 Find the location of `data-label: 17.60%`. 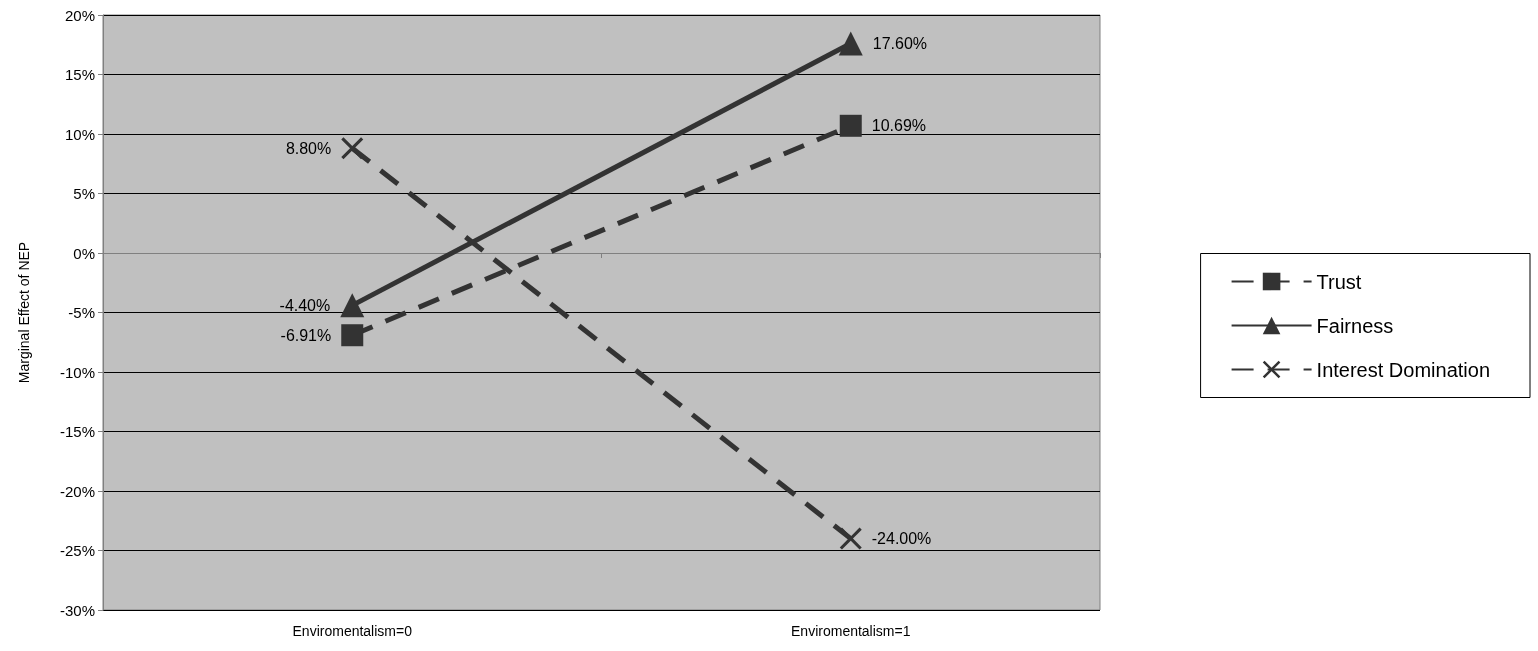

data-label: 17.60% is located at coordinates (900, 44).